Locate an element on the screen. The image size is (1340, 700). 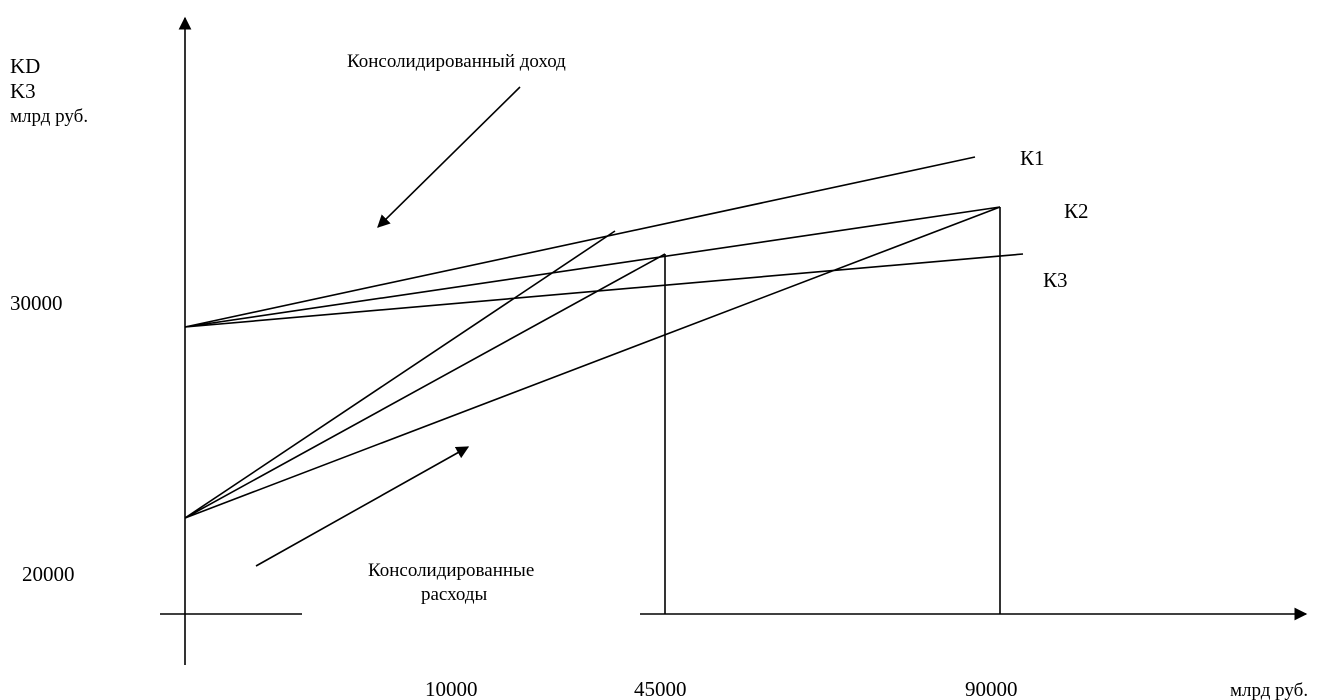
curve-label-k2: К2 is located at coordinates (1076, 211).